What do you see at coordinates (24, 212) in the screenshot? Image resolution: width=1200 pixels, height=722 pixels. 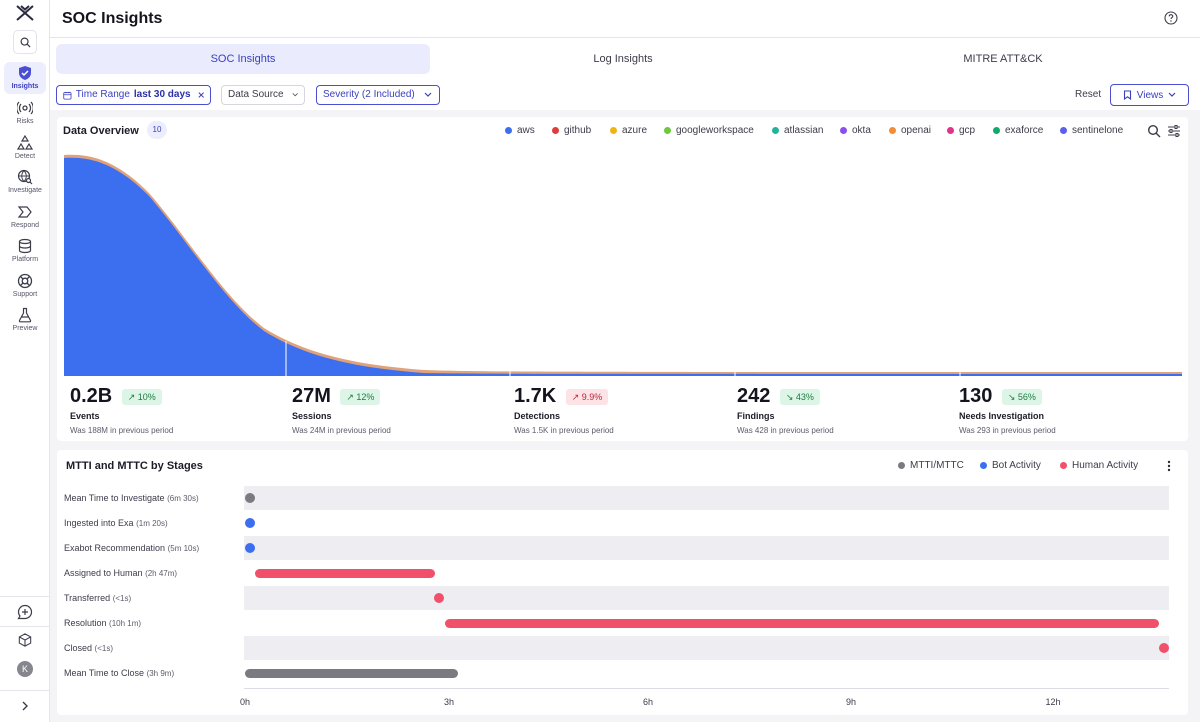 I see `chevron-badge-icon` at bounding box center [24, 212].